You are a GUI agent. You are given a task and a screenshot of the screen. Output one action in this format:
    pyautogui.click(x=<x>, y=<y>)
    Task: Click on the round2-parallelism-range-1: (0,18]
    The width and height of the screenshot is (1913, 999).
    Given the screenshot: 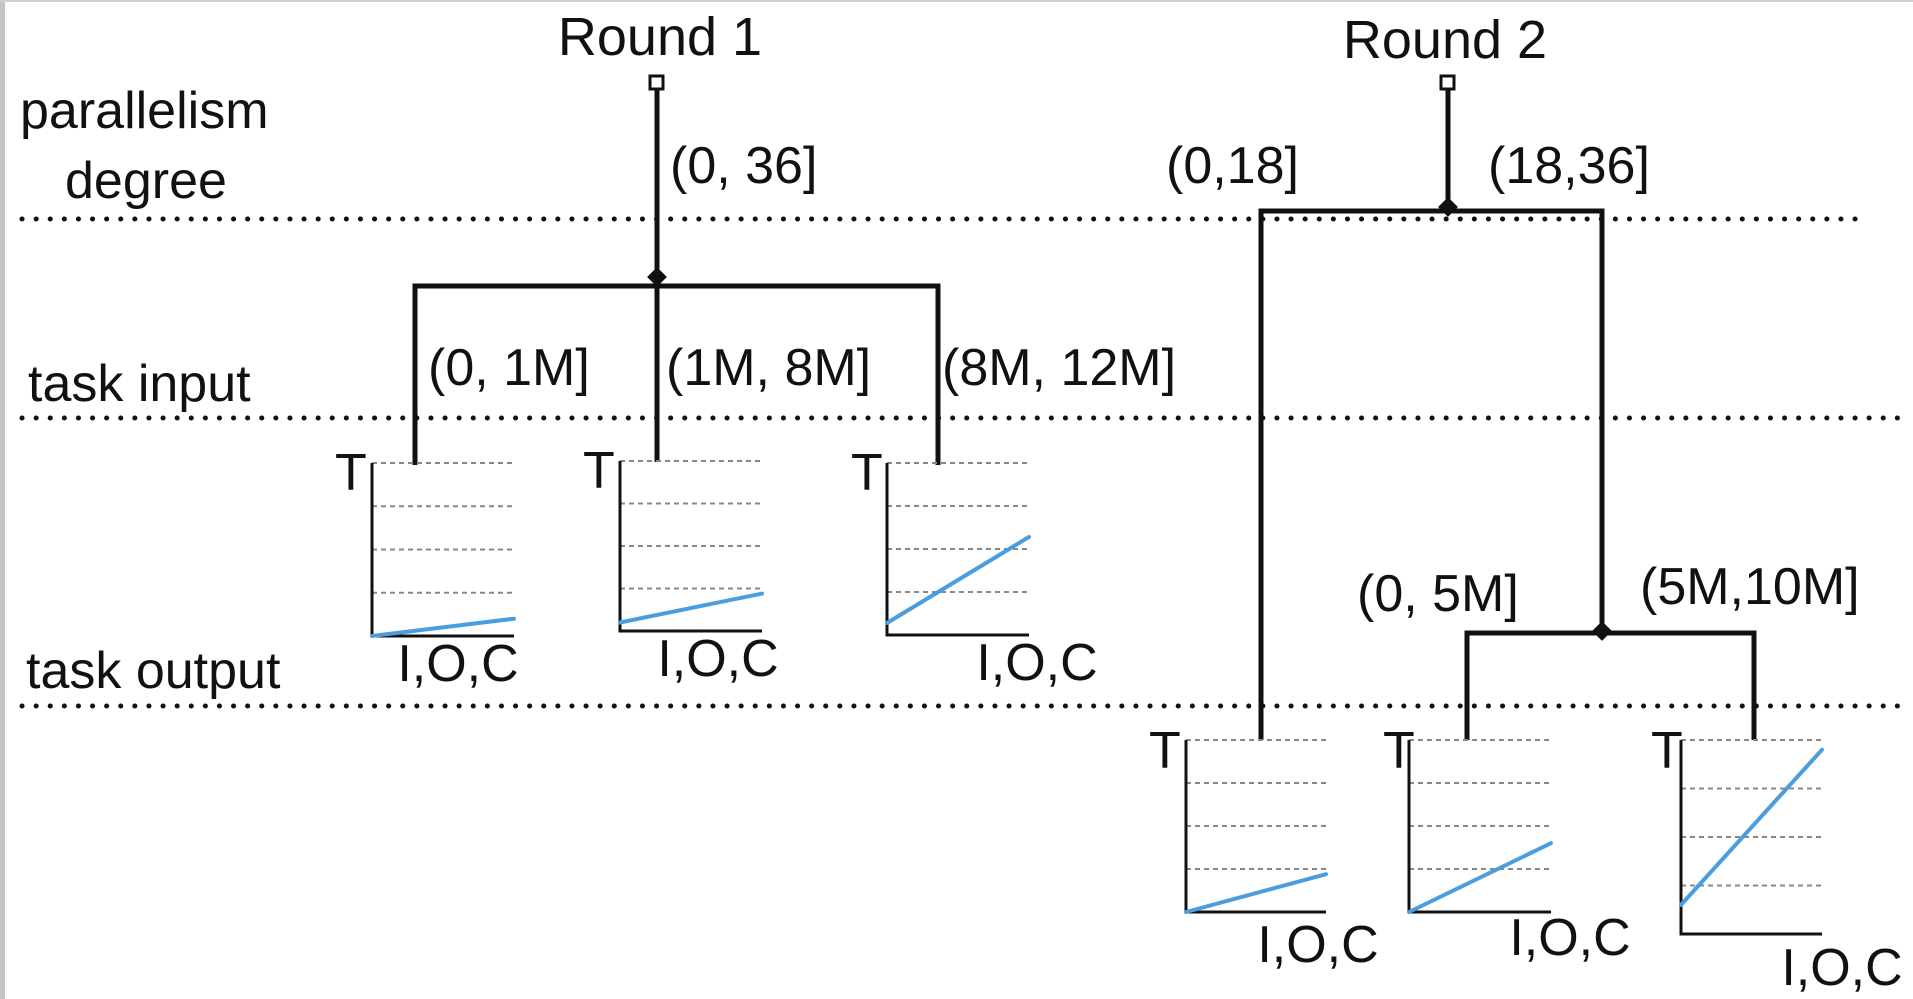 What is the action you would take?
    pyautogui.click(x=1232, y=166)
    